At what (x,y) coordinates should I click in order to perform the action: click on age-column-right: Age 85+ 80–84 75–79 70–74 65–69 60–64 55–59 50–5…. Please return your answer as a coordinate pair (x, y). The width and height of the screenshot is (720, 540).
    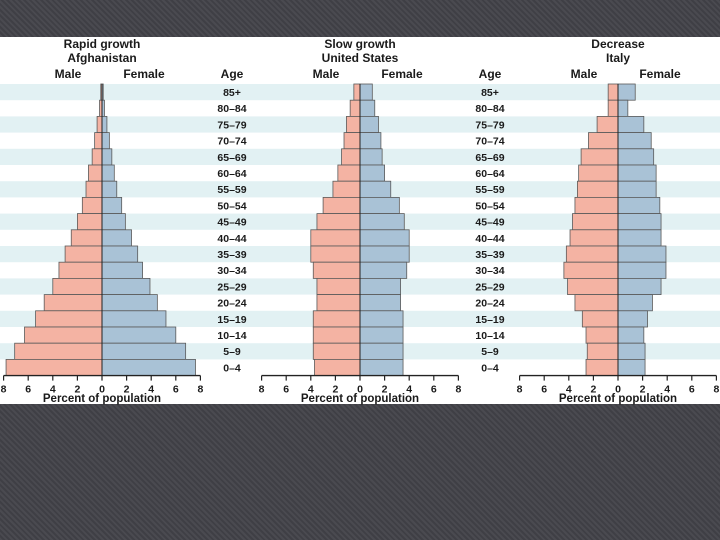
    Looking at the image, I should click on (489, 220).